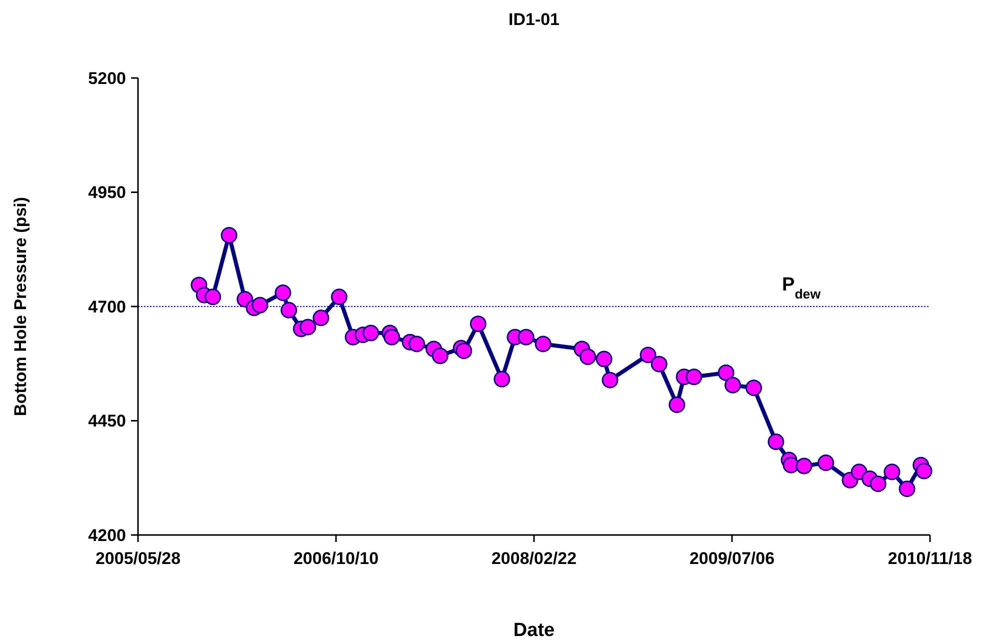 This screenshot has width=994, height=644. Describe the element at coordinates (107, 192) in the screenshot. I see `y-tick-label: 4950` at that location.